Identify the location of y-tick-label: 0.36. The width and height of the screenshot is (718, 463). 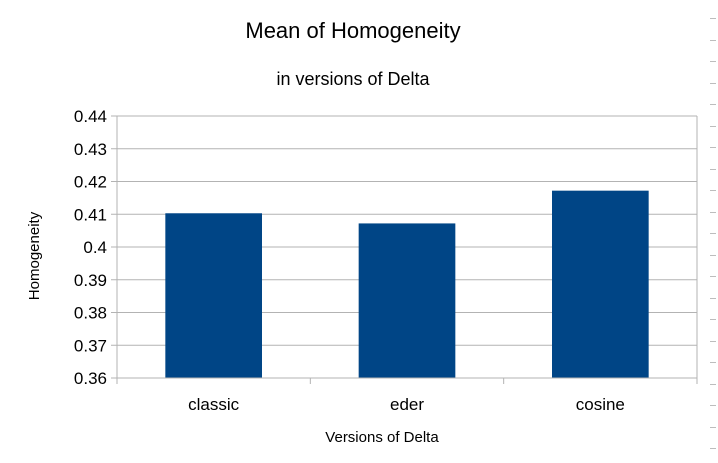
(90, 378).